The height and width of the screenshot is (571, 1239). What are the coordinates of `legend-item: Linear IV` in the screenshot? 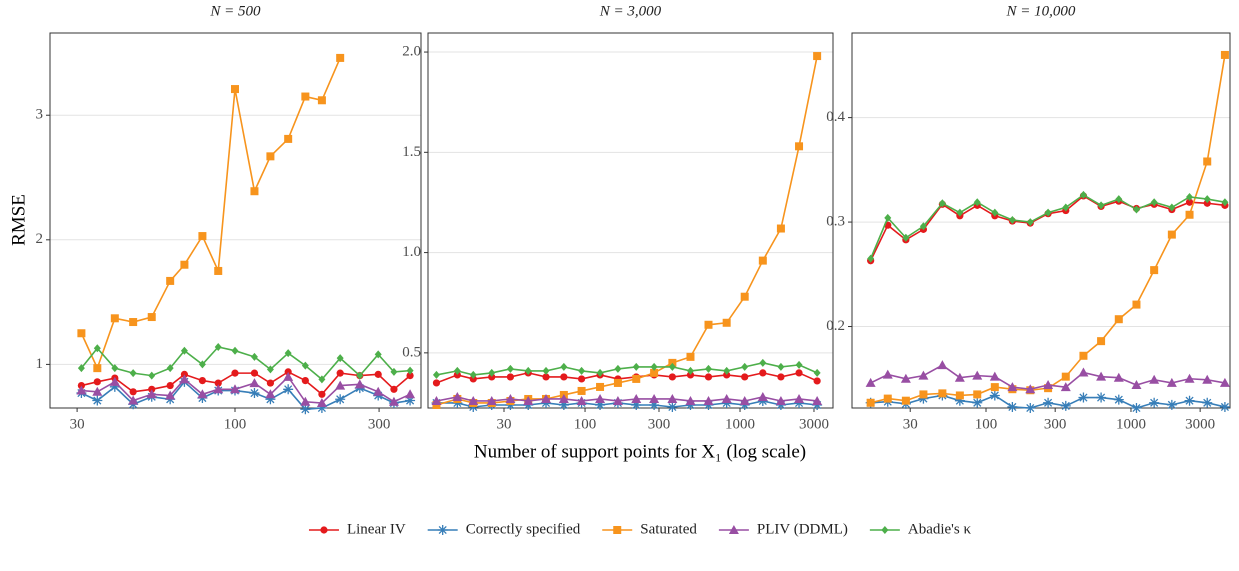 It's located at (357, 529).